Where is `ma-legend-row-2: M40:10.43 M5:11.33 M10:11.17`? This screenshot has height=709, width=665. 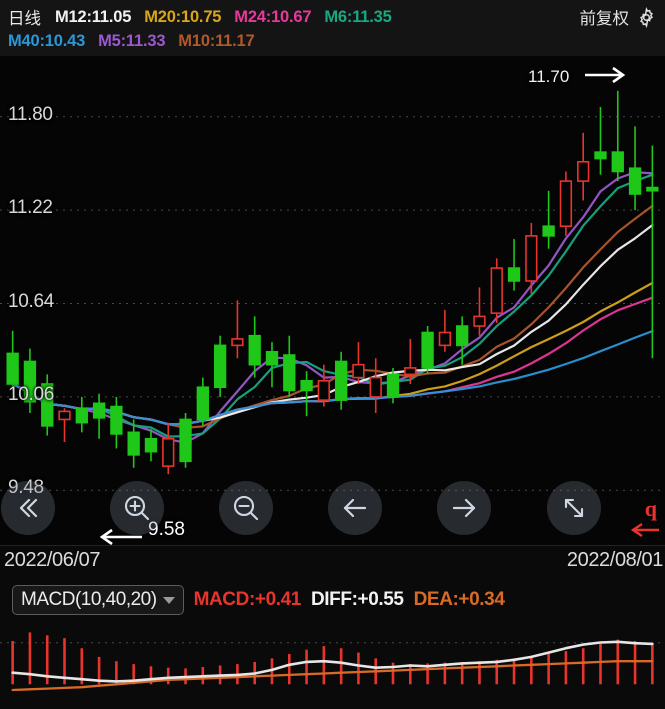 ma-legend-row-2: M40:10.43 M5:11.33 M10:11.17 is located at coordinates (332, 41).